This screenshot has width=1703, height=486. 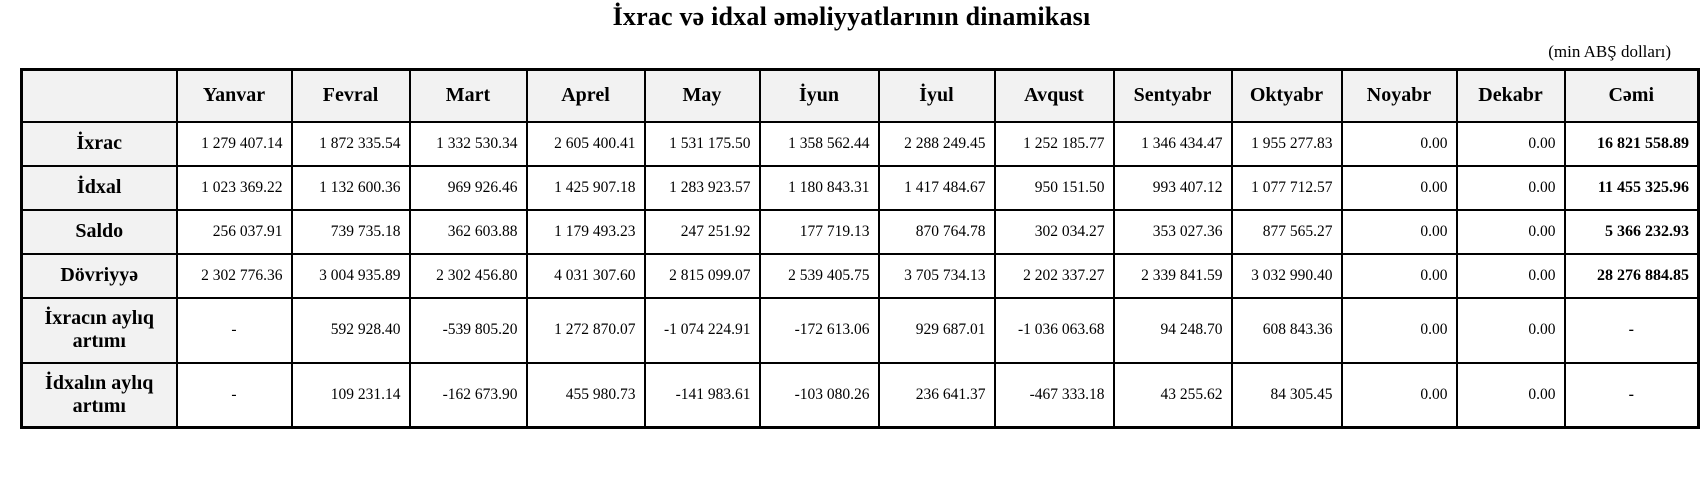 What do you see at coordinates (1286, 231) in the screenshot?
I see `table-cell: 877 565.27` at bounding box center [1286, 231].